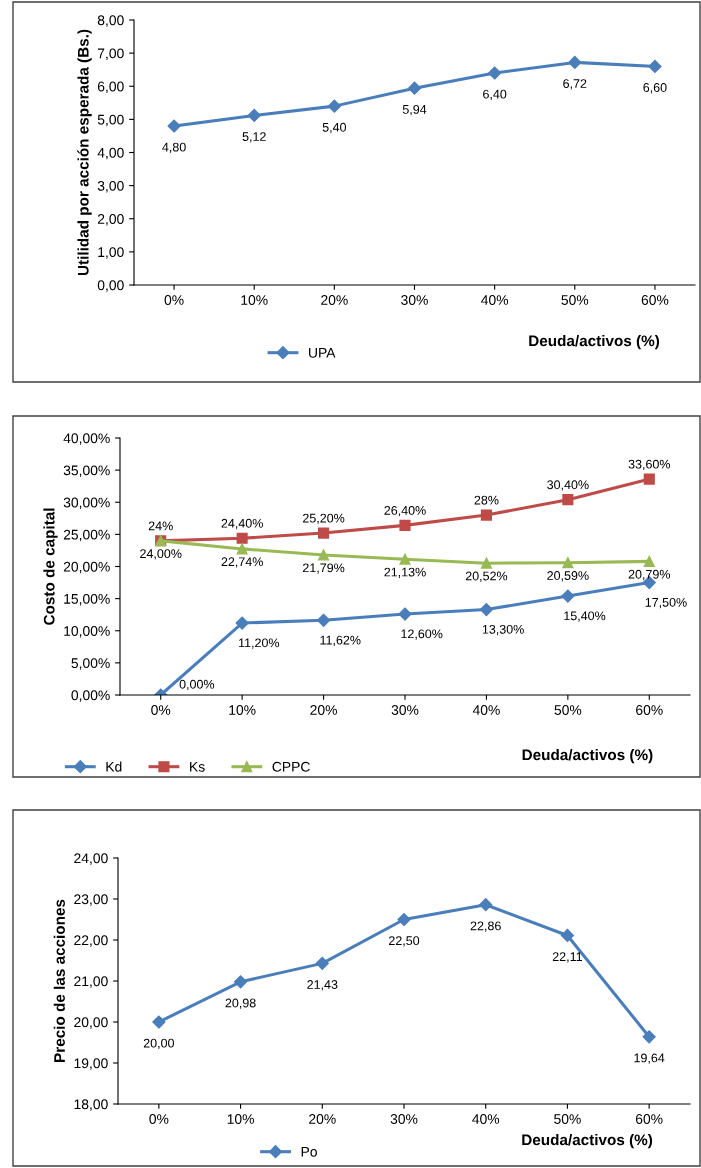 The height and width of the screenshot is (1168, 701). Describe the element at coordinates (110, 220) in the screenshot. I see `y-tick-label: 2,00` at that location.